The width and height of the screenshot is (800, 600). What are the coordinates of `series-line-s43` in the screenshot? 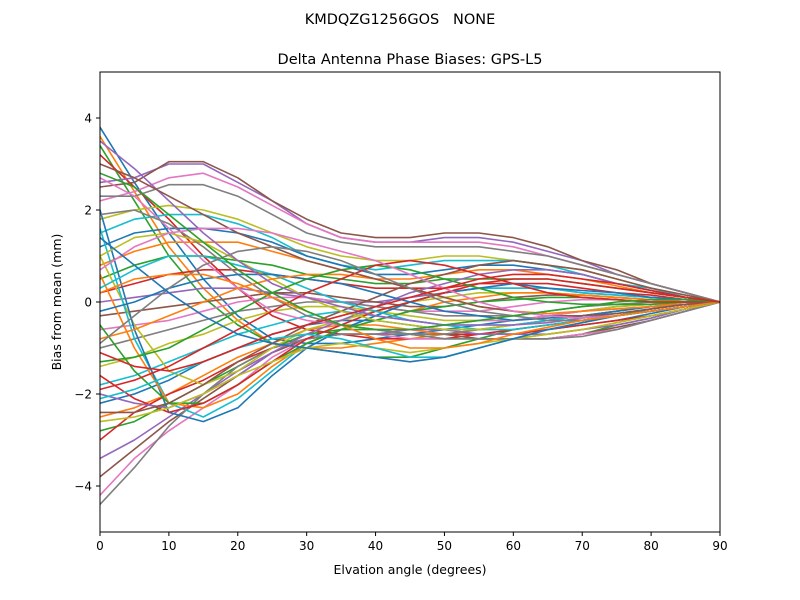 It's located at (410, 313).